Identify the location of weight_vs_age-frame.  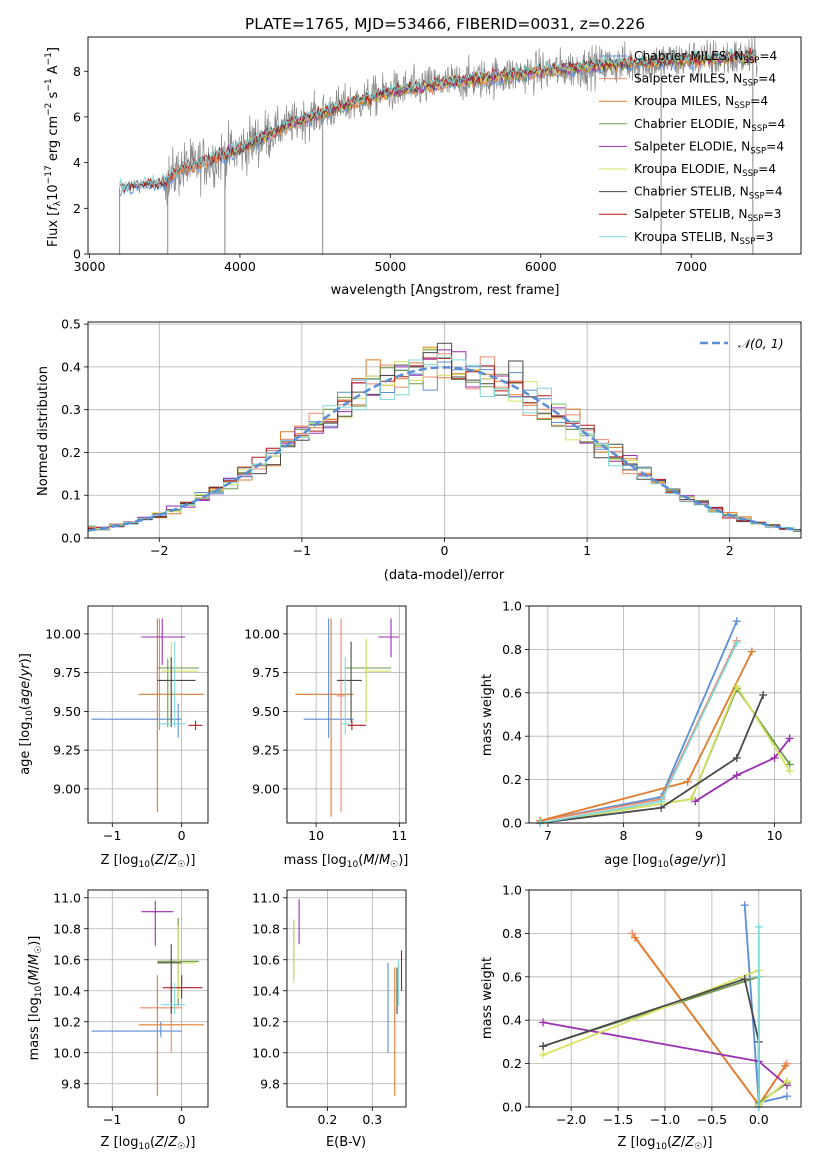
(665, 714).